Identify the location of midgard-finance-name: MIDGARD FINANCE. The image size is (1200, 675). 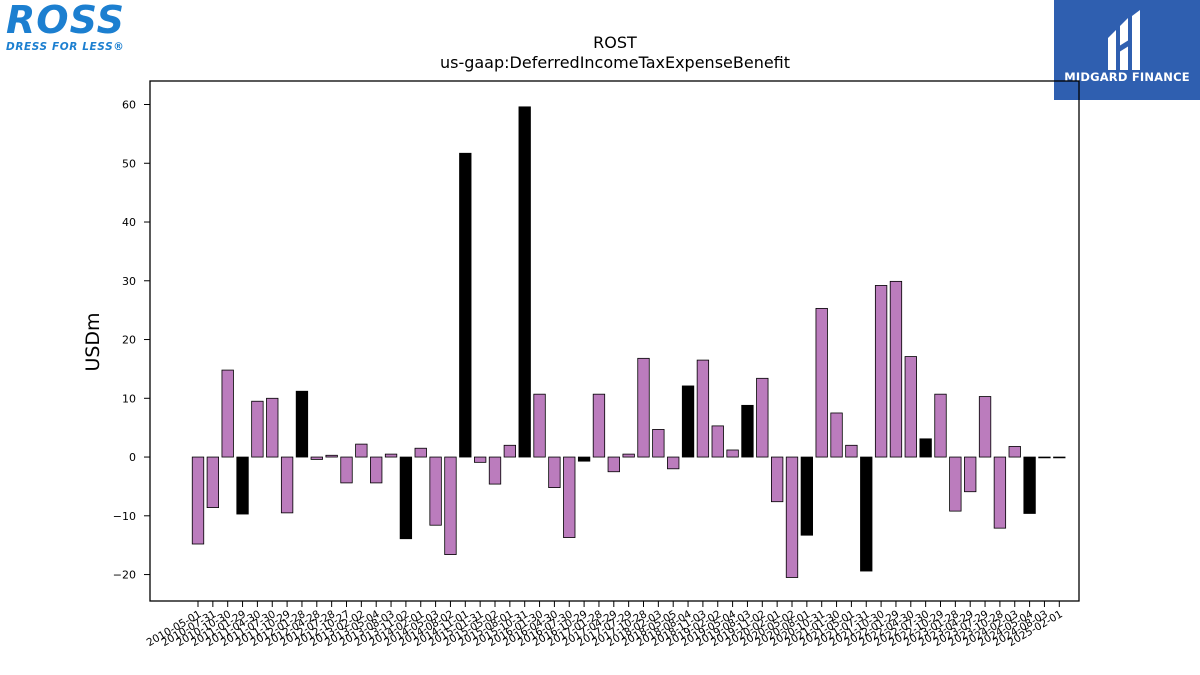
(1127, 77).